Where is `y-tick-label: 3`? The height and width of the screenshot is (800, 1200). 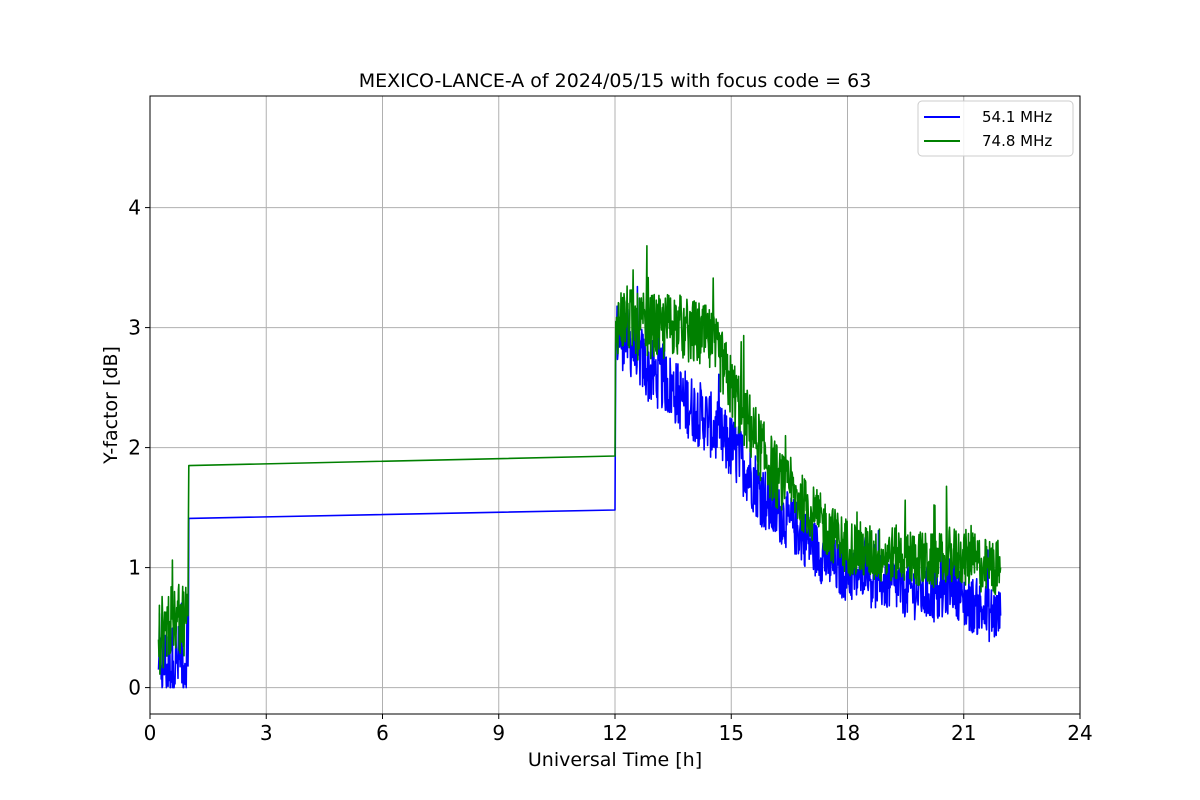 y-tick-label: 3 is located at coordinates (134, 328).